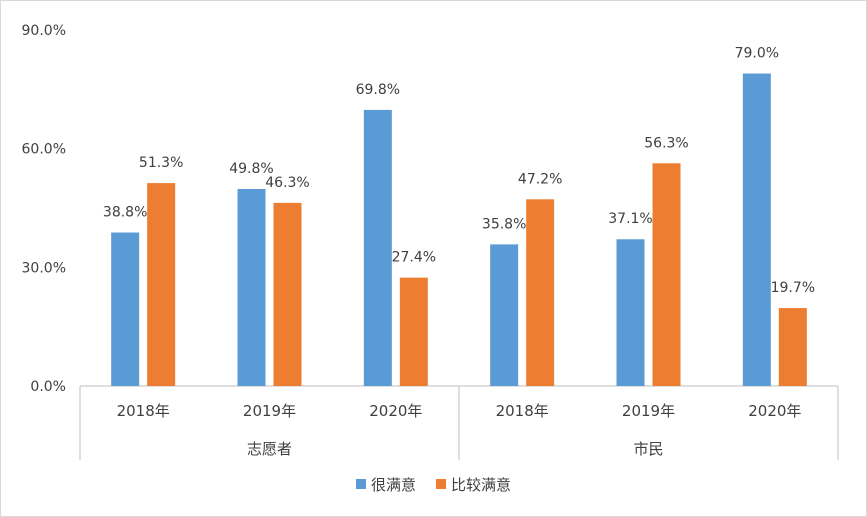 The height and width of the screenshot is (517, 867). I want to click on legend-label-very-satisfied: 很满意, so click(393, 485).